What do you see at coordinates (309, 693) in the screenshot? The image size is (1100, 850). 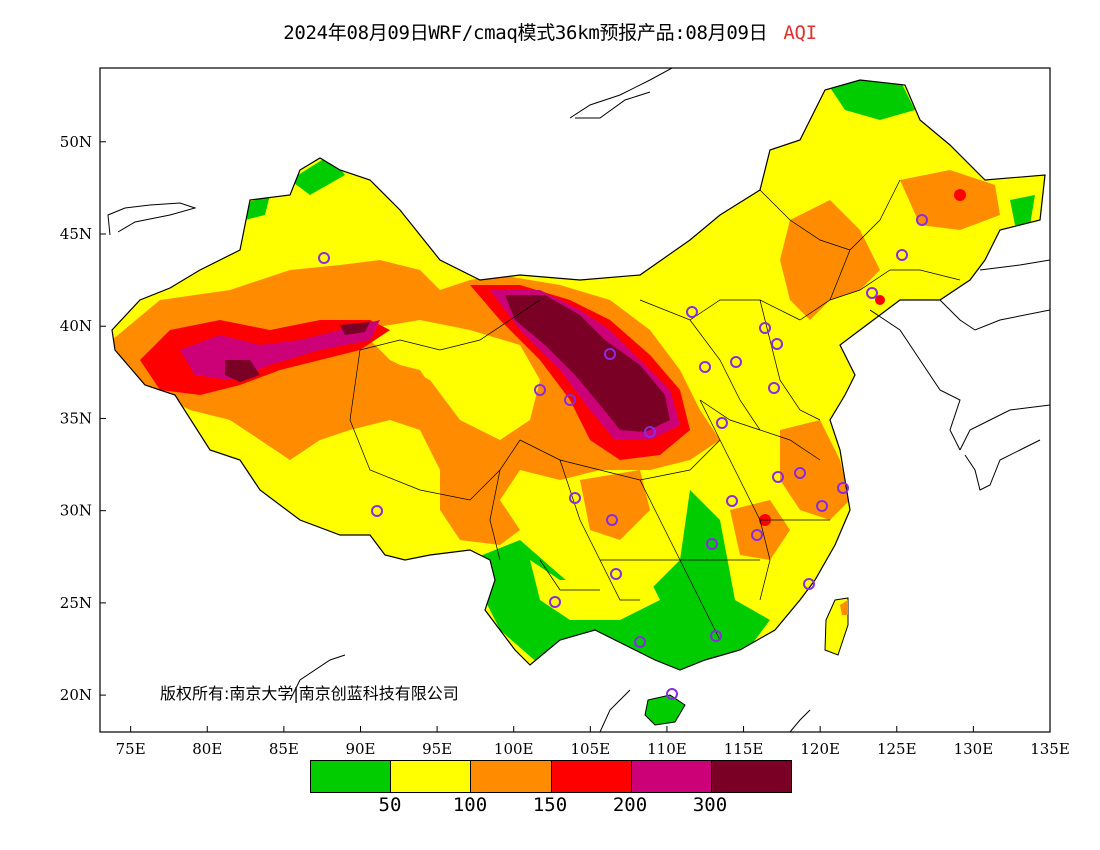 I see `copyright-notice: 版权所有:南京大学|南京创蓝科技有限公司` at bounding box center [309, 693].